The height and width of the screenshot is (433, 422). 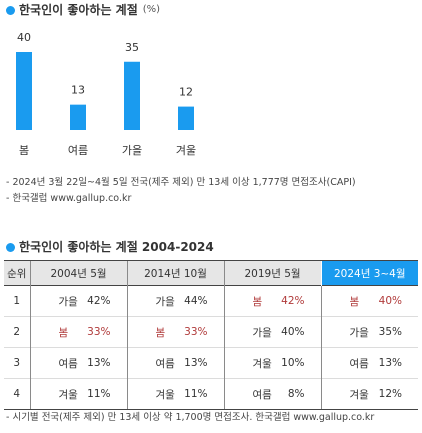 I want to click on table-row: 3 여름 13% 여름 13% 겨울 10% 여름 13%, so click(x=211, y=363).